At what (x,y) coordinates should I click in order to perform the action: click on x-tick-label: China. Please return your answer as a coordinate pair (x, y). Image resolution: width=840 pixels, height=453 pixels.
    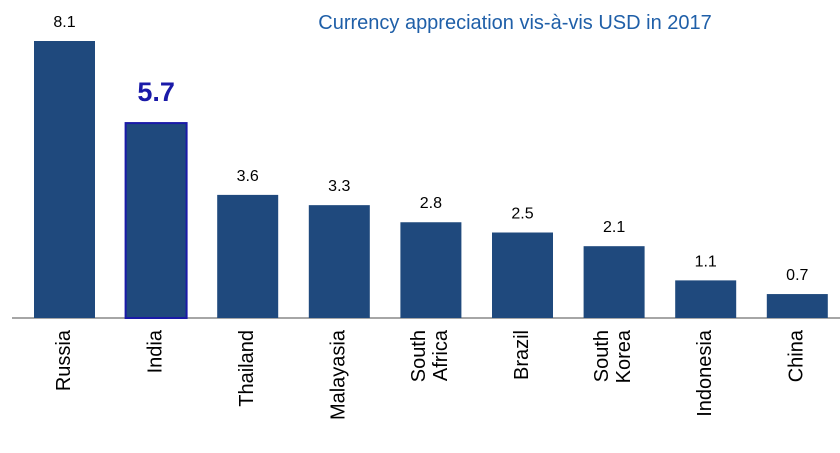
    Looking at the image, I should click on (797, 355).